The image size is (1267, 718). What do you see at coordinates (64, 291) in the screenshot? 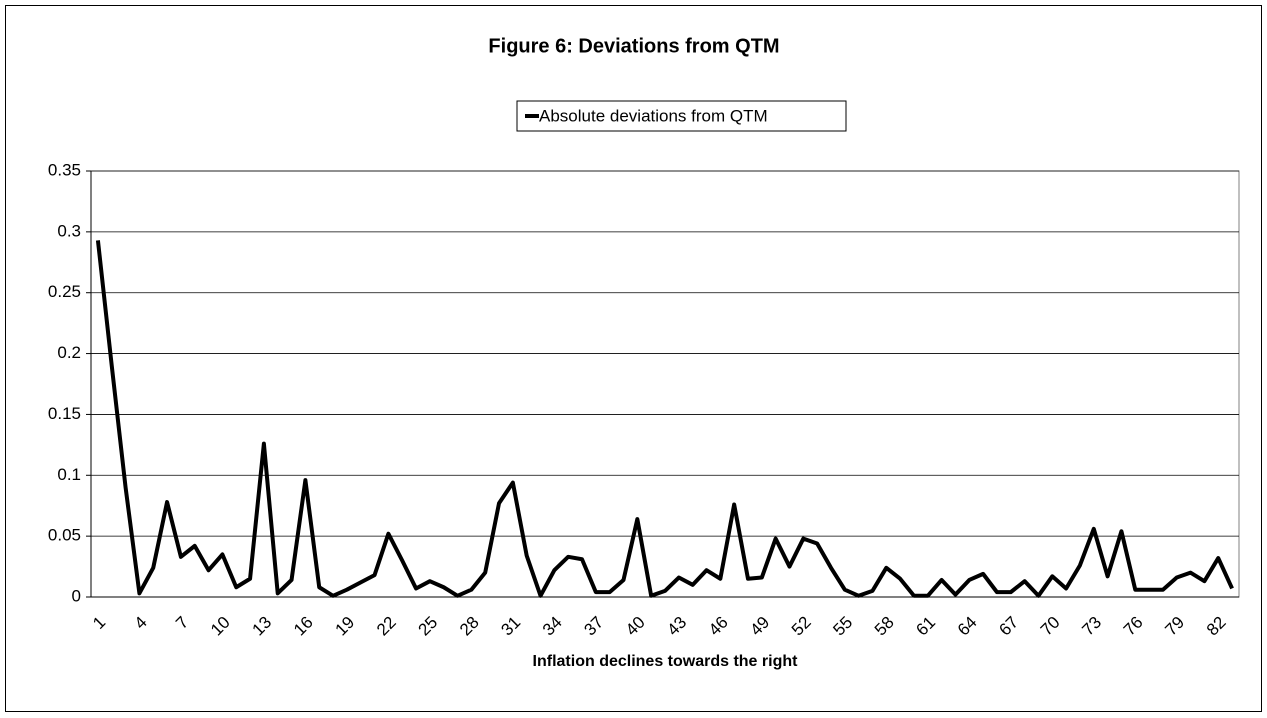
I see `y-tick-label: 0.25` at bounding box center [64, 291].